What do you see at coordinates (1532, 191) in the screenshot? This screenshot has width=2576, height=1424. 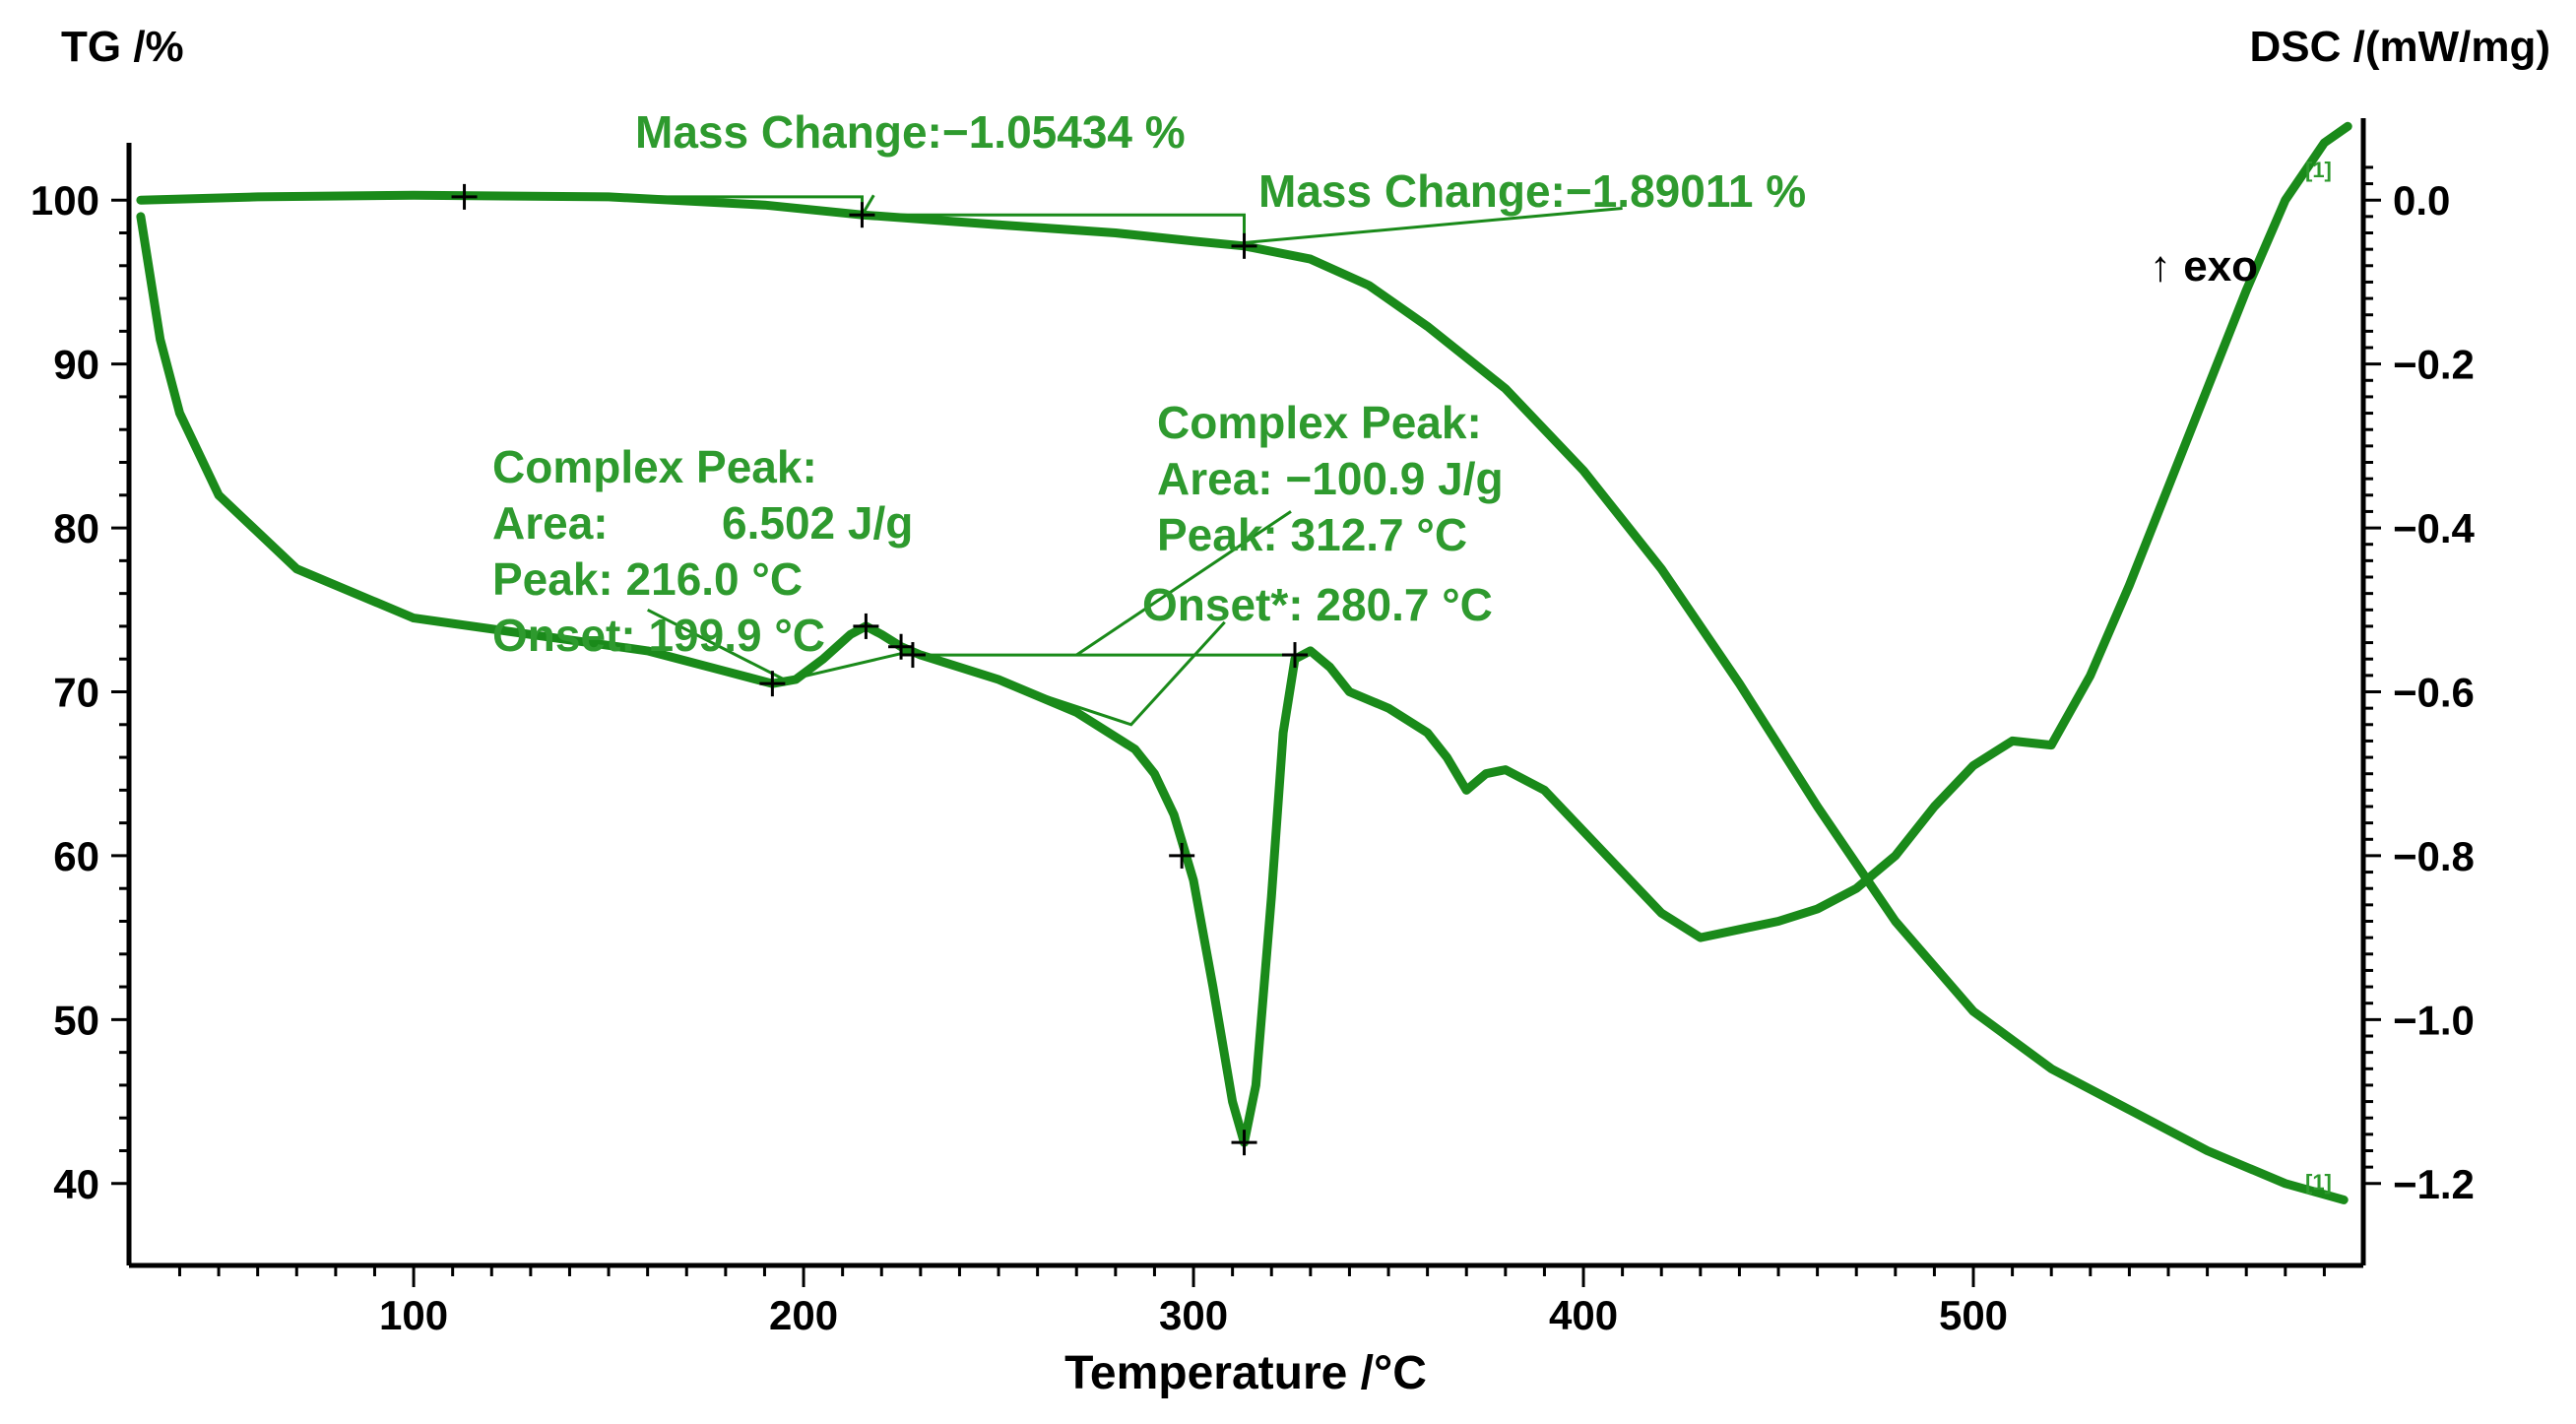 I see `mass-change-2-label: Mass Change:−1.89011 %` at bounding box center [1532, 191].